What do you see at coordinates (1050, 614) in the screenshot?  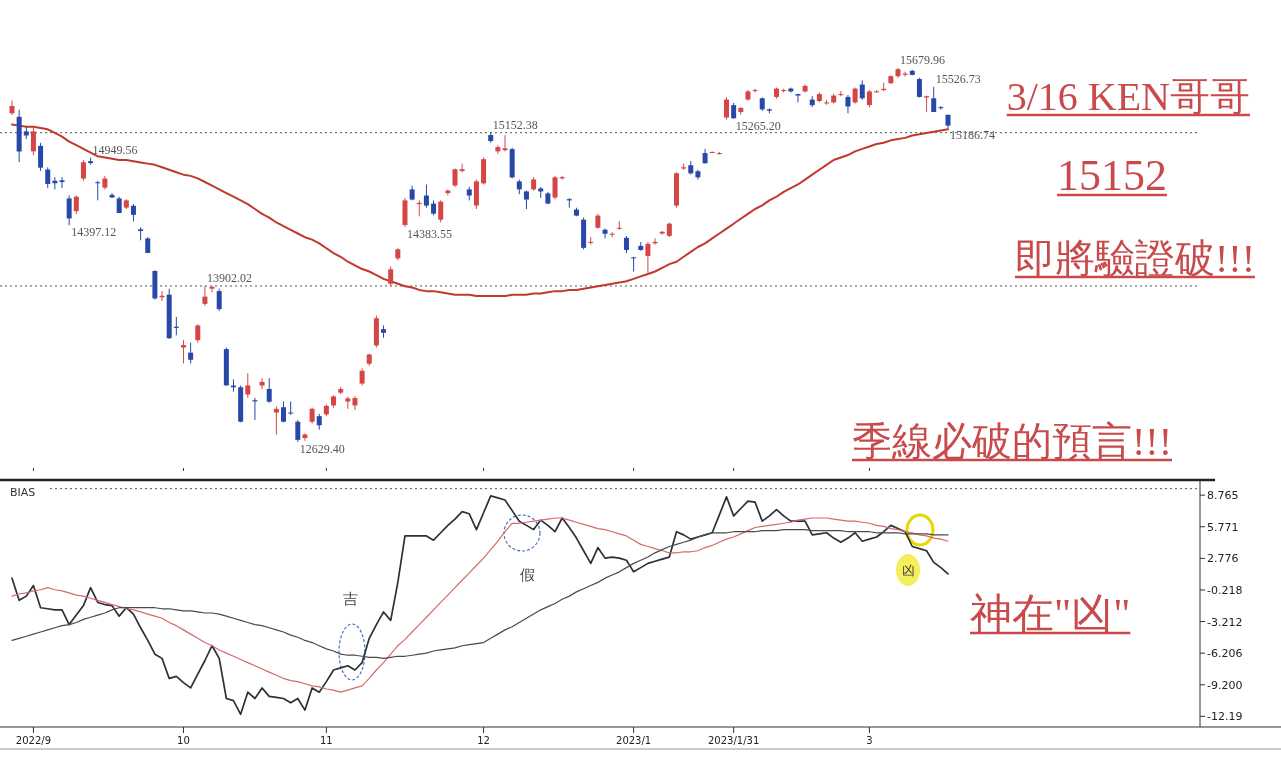 I see `text: 神在"凶"` at bounding box center [1050, 614].